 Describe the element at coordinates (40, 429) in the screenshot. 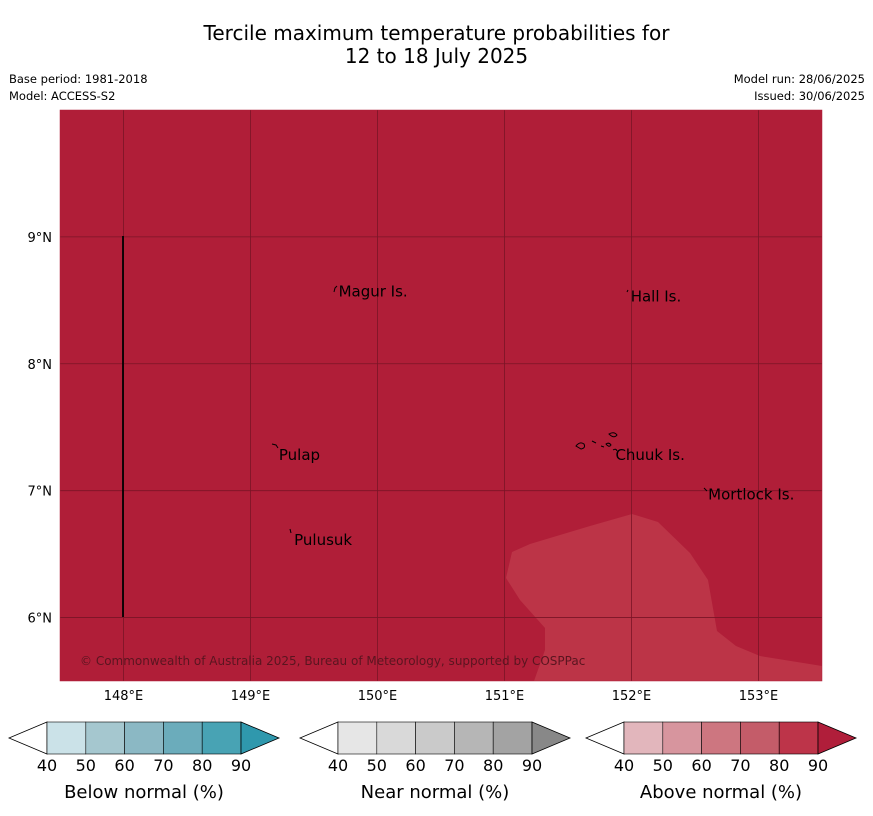

I see `lat-tick-labels: 9°N 8°N 7°N 6°N` at that location.